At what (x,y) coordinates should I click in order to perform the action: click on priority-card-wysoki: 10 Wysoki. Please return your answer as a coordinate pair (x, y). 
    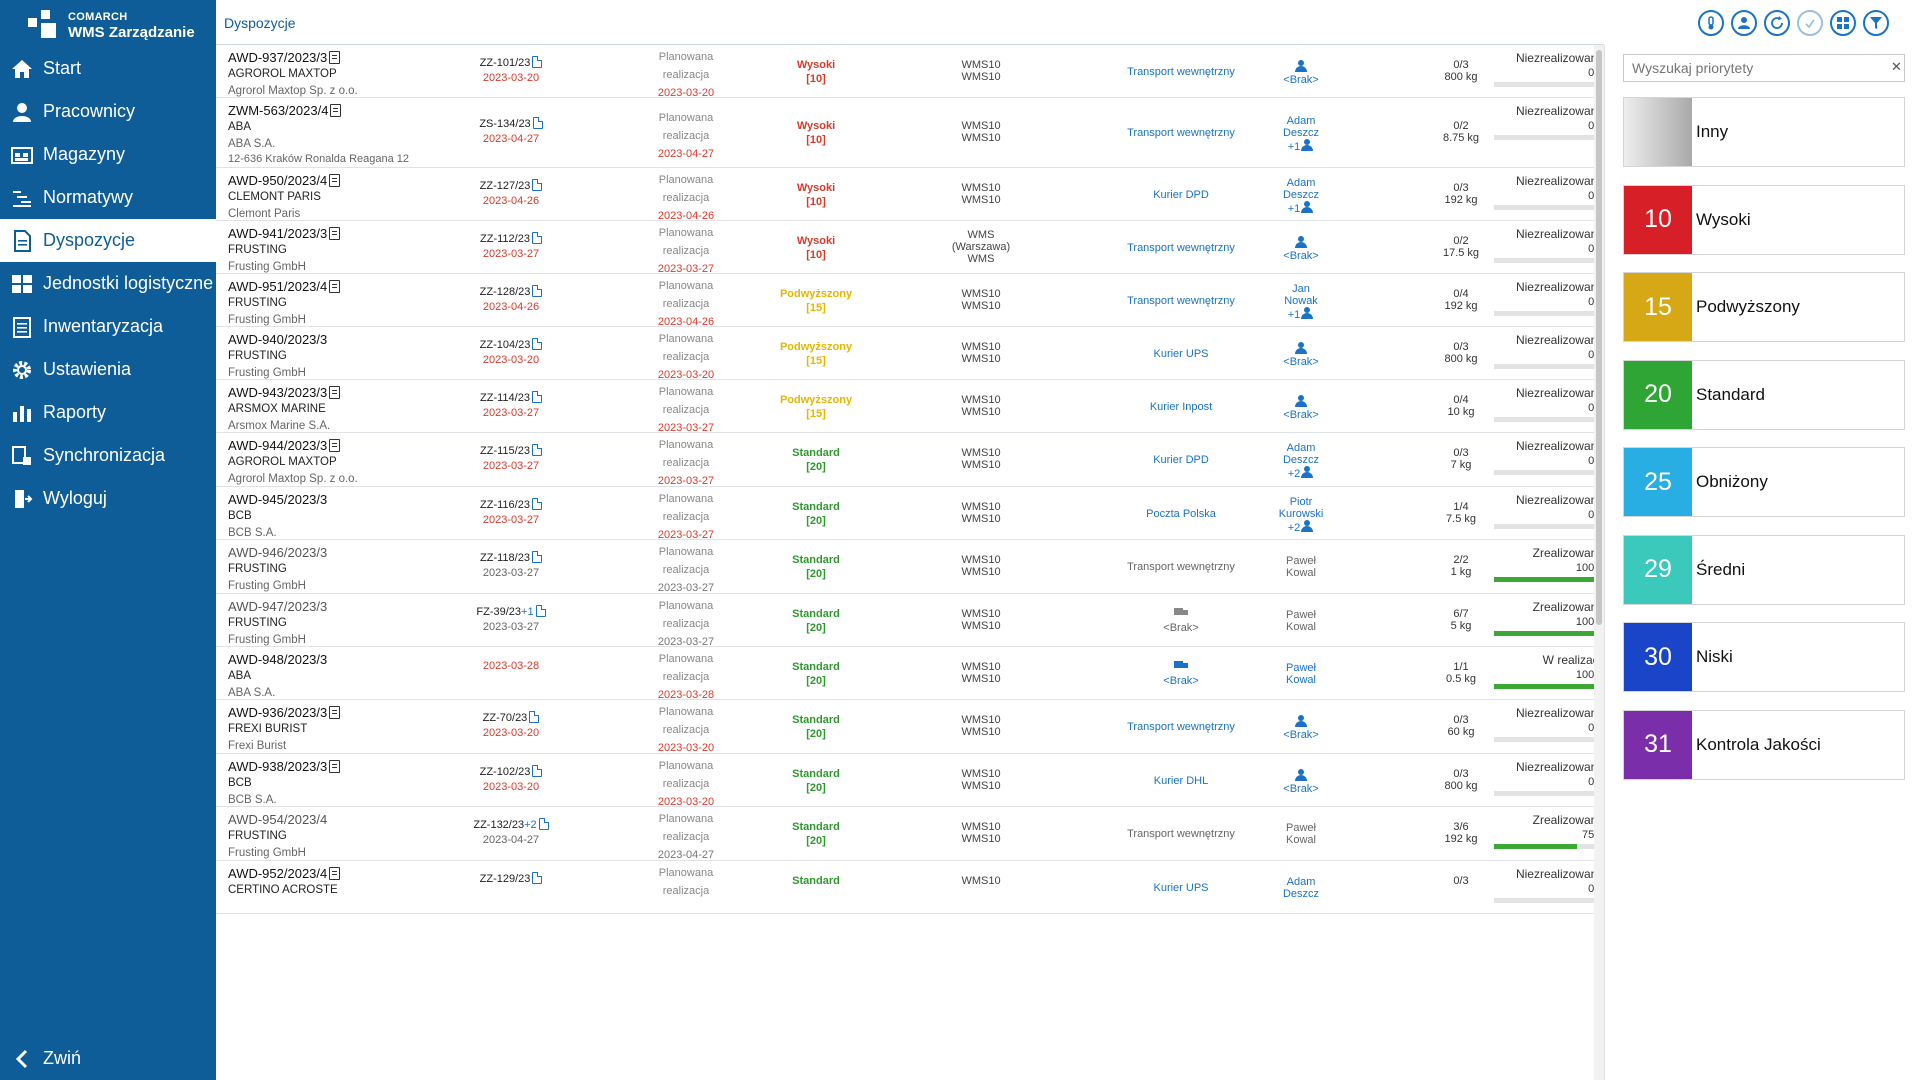
    Looking at the image, I should click on (1764, 219).